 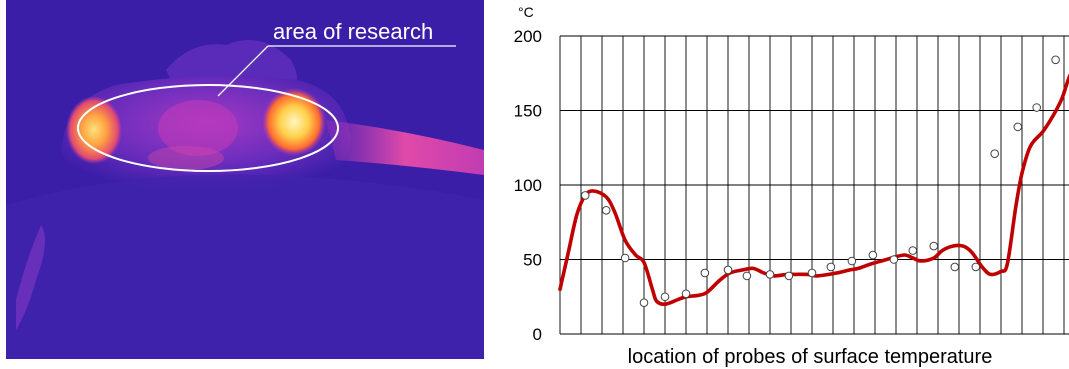 I want to click on thermal-hot-stripe, so click(x=405, y=147).